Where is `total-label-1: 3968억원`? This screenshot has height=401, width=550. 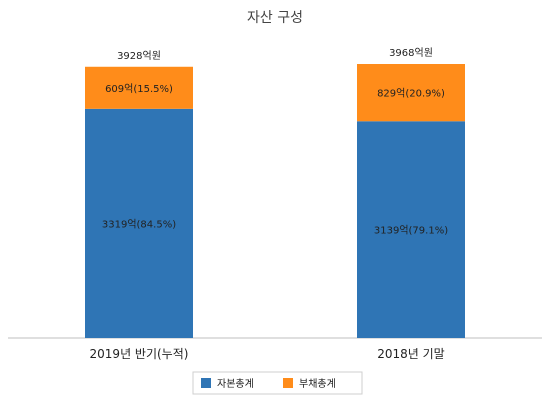 total-label-1: 3968억원 is located at coordinates (411, 53).